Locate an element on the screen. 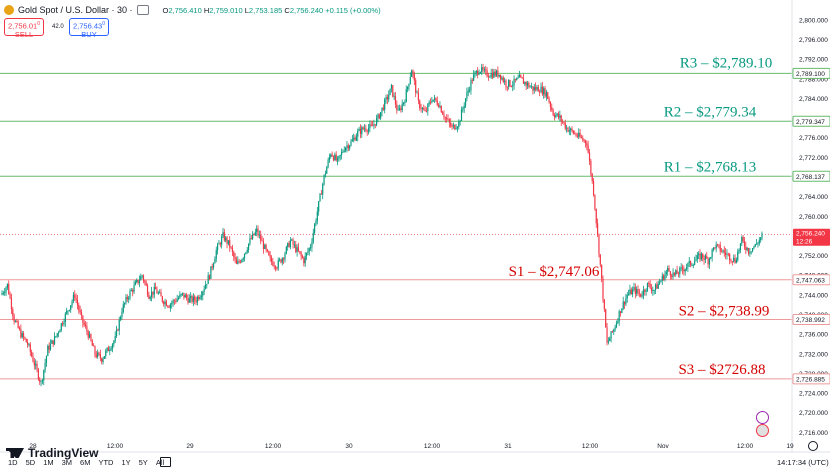 The height and width of the screenshot is (468, 830). time-axis: 28 12:00 29 12:00 30 12:00 31 12:00 Nov 12:00 19 is located at coordinates (415, 448).